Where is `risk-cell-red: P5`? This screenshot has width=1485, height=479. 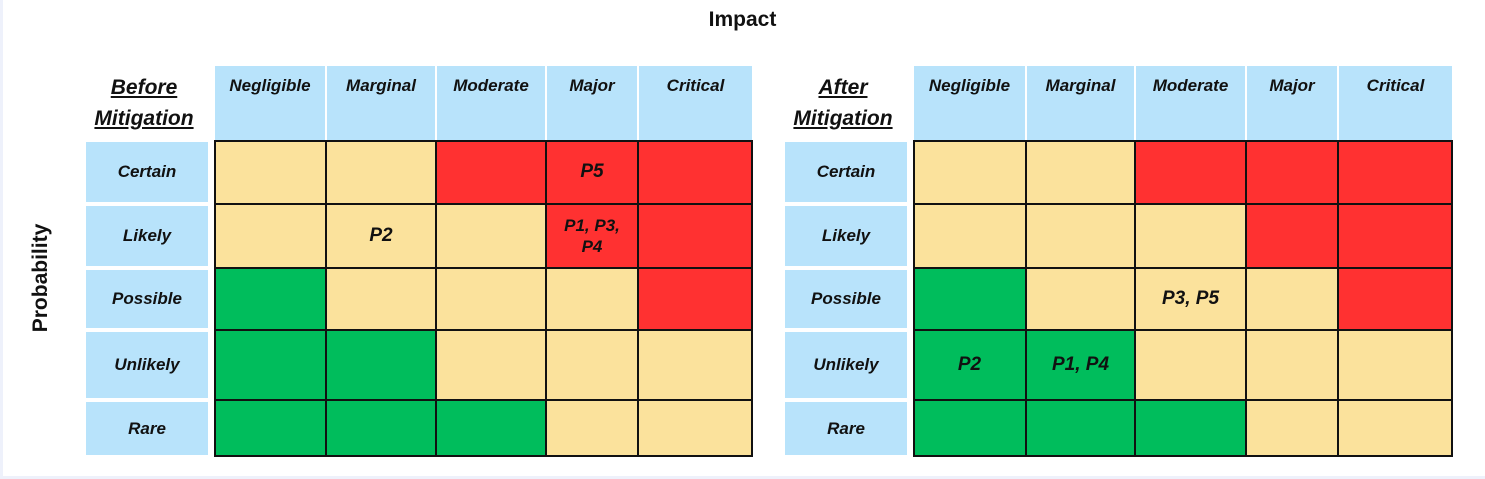 risk-cell-red: P5 is located at coordinates (592, 172).